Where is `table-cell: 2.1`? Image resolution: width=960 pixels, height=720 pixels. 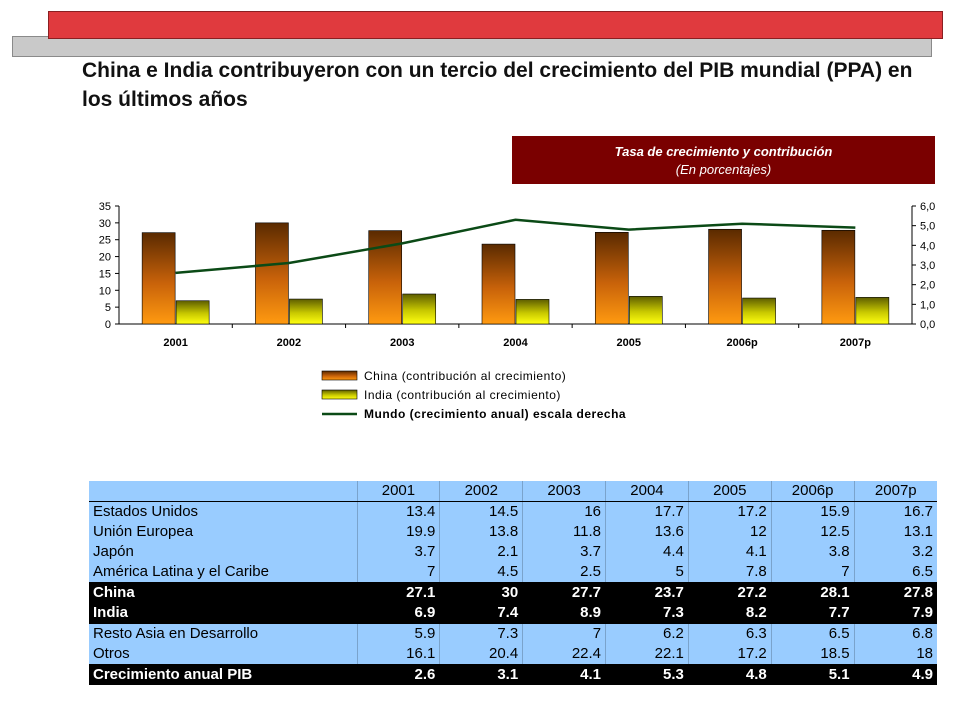
table-cell: 2.1 is located at coordinates (481, 552).